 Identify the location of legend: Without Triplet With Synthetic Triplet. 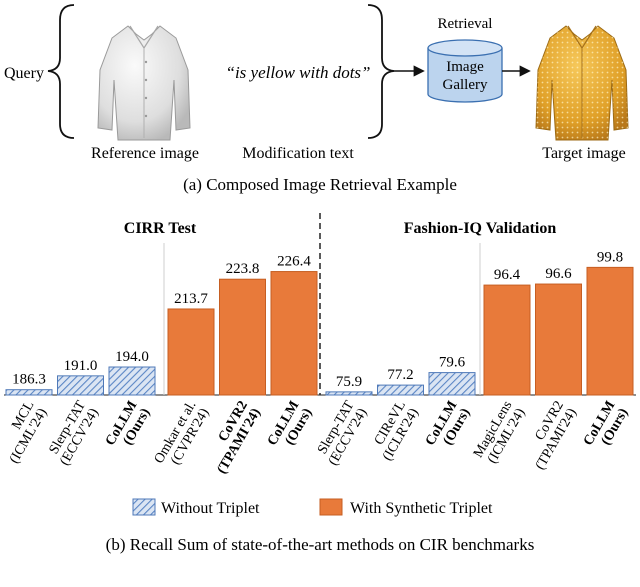
(312, 507).